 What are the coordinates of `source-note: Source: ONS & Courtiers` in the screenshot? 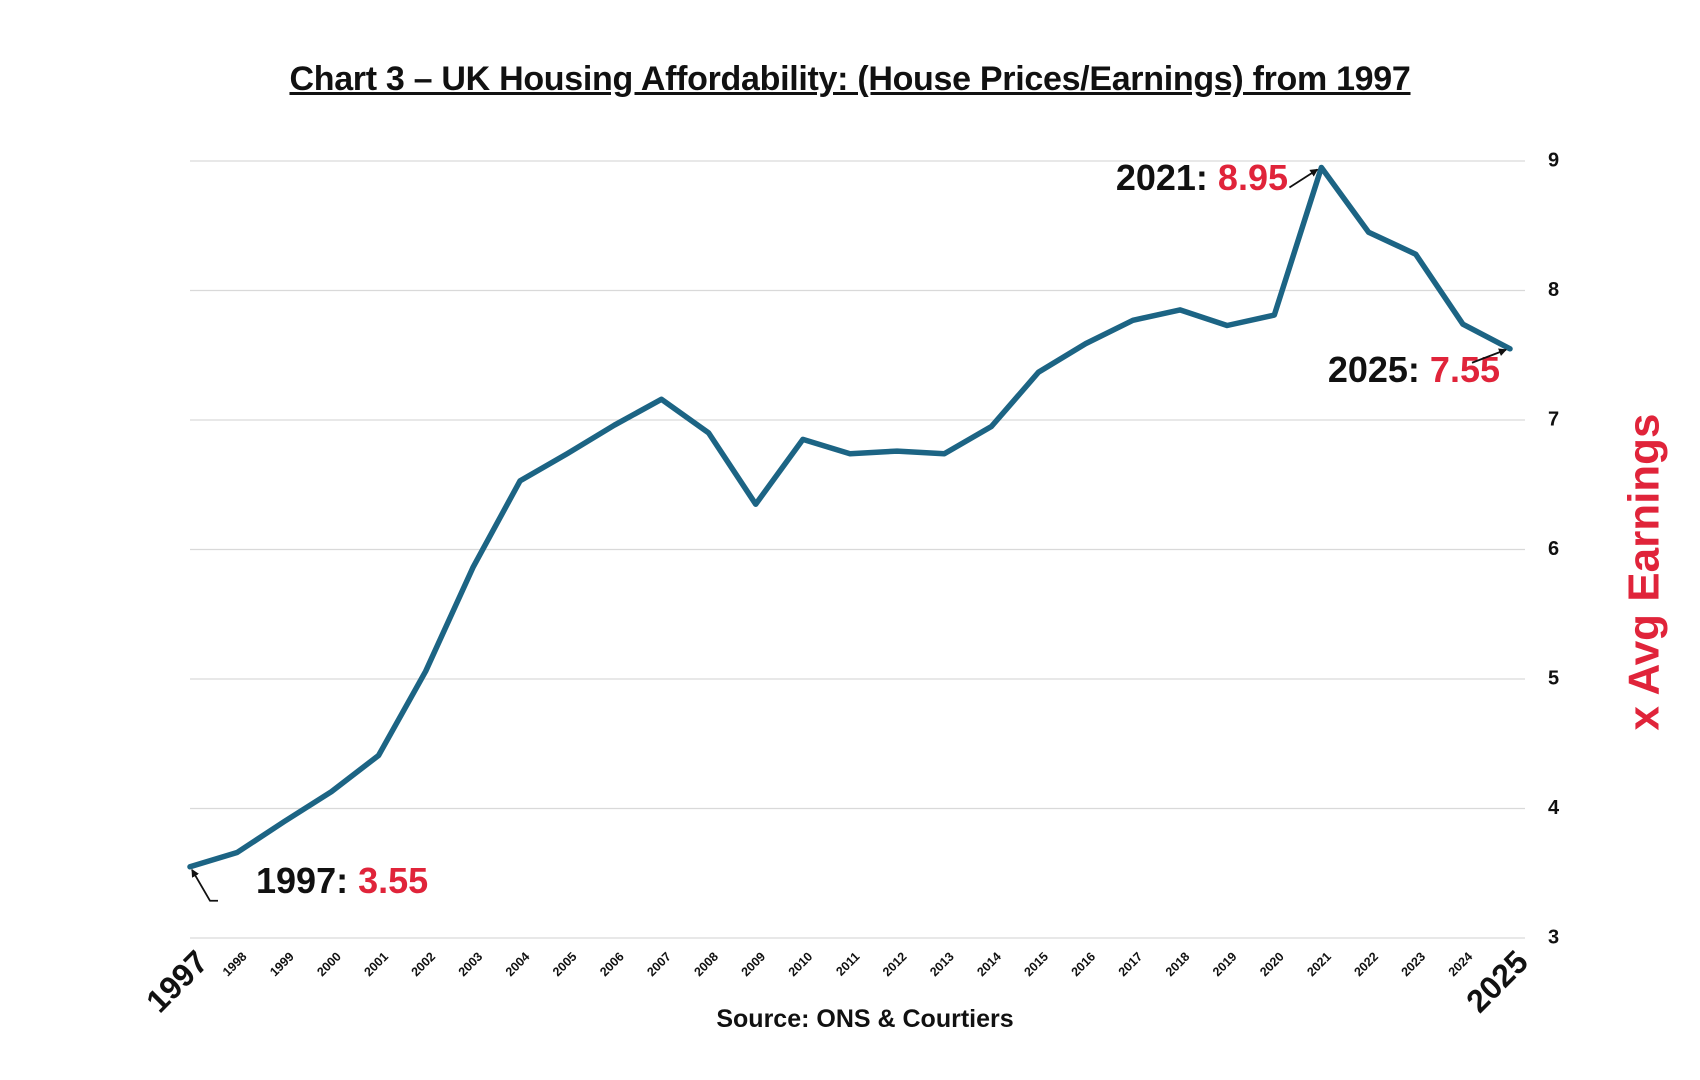 It's located at (865, 1019).